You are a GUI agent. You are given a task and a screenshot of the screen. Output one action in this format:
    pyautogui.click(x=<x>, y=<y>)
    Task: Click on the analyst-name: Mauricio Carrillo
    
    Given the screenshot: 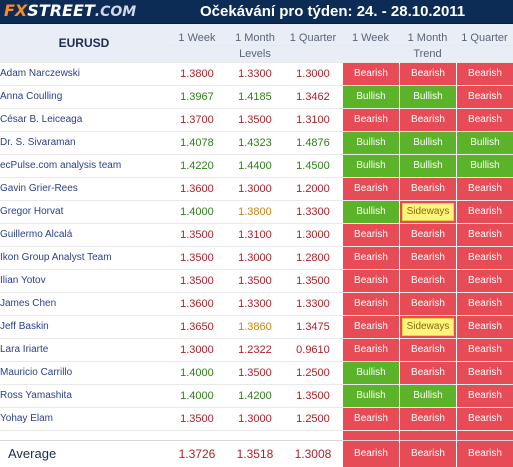 What is the action you would take?
    pyautogui.click(x=84, y=373)
    